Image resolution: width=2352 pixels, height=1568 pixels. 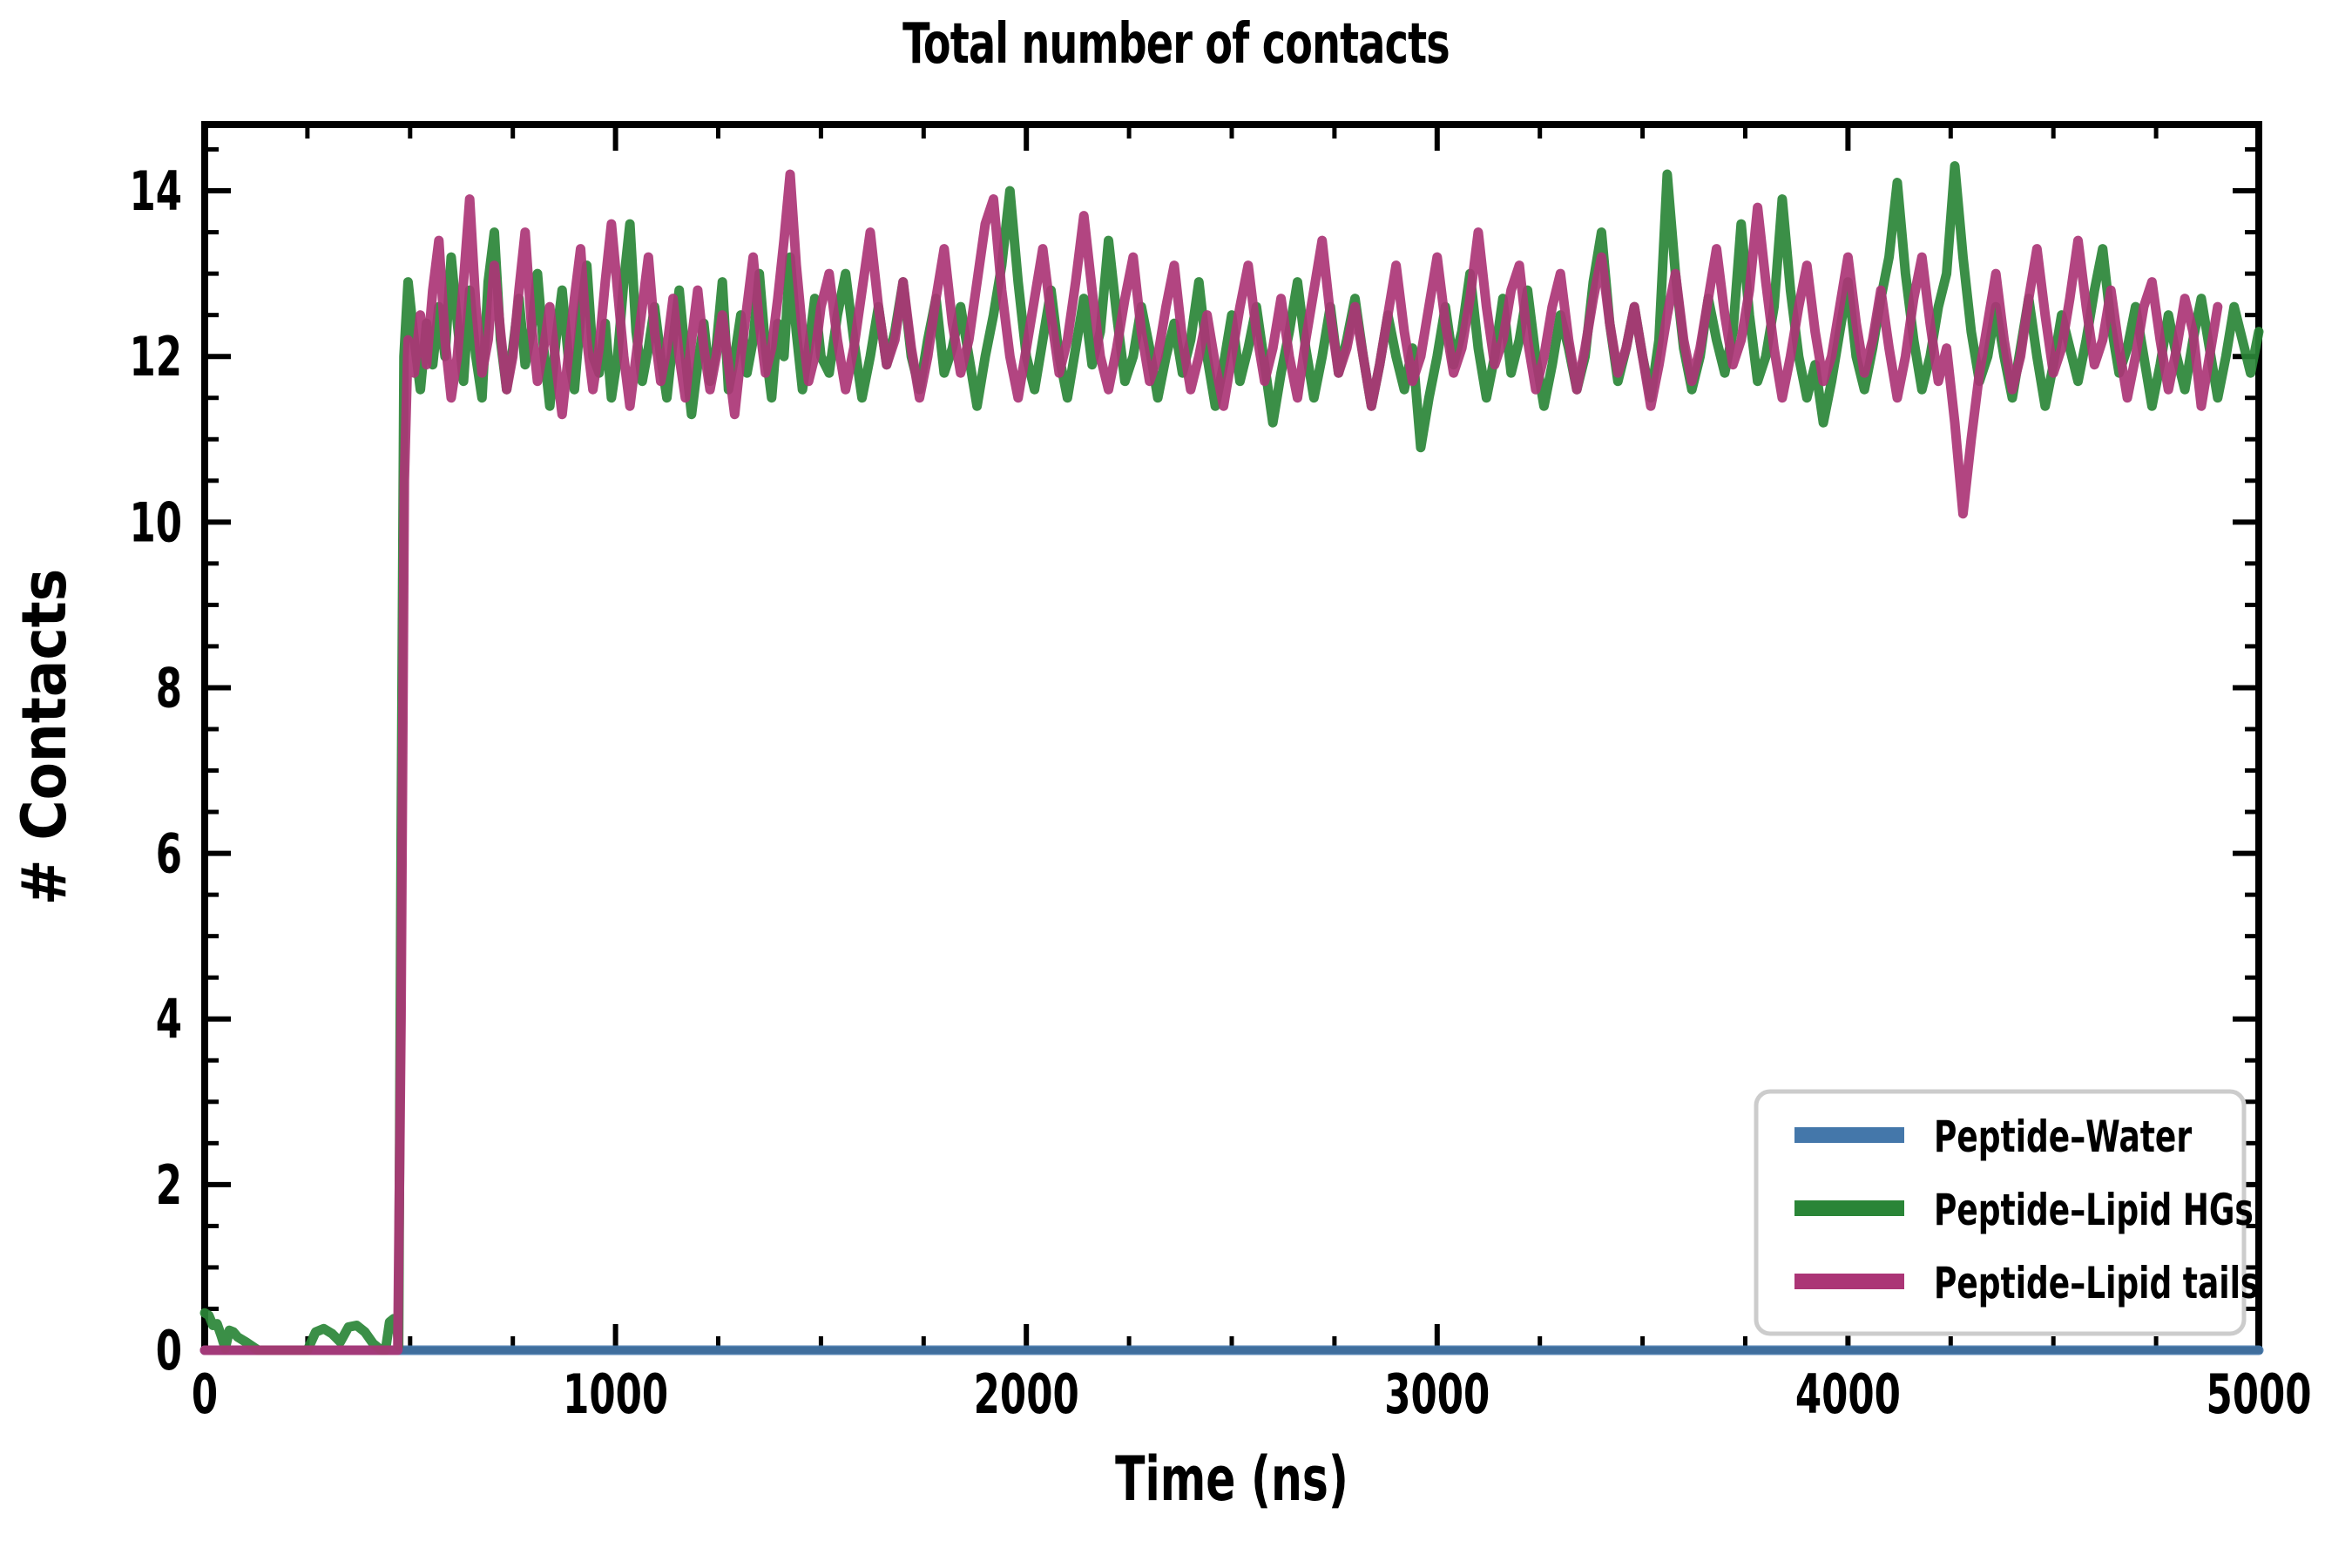 What do you see at coordinates (1437, 1394) in the screenshot?
I see `x-tick-label: 3000` at bounding box center [1437, 1394].